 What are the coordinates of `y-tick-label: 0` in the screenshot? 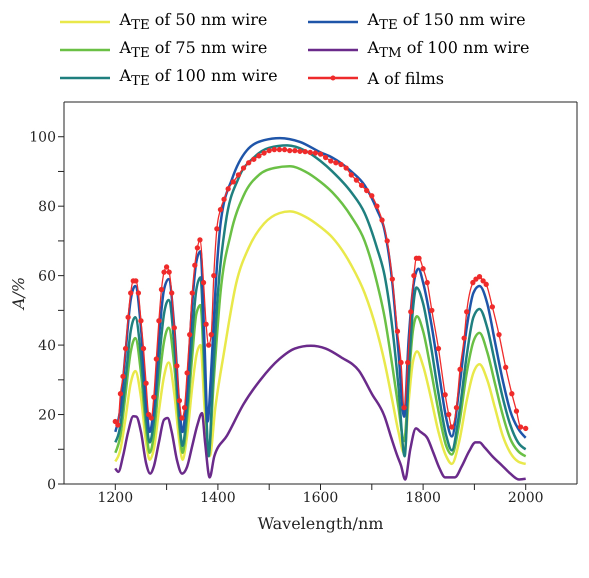 It's located at (51, 484).